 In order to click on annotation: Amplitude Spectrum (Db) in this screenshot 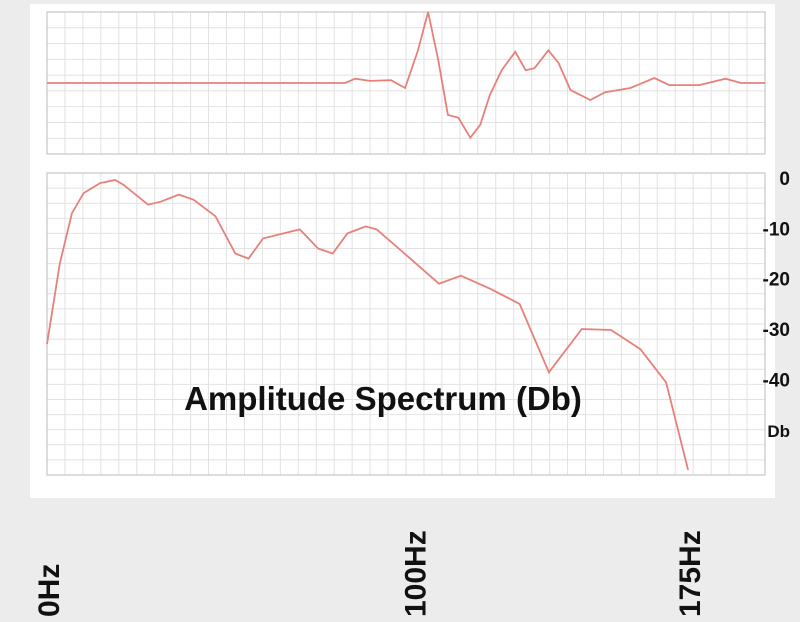, I will do `click(383, 398)`.